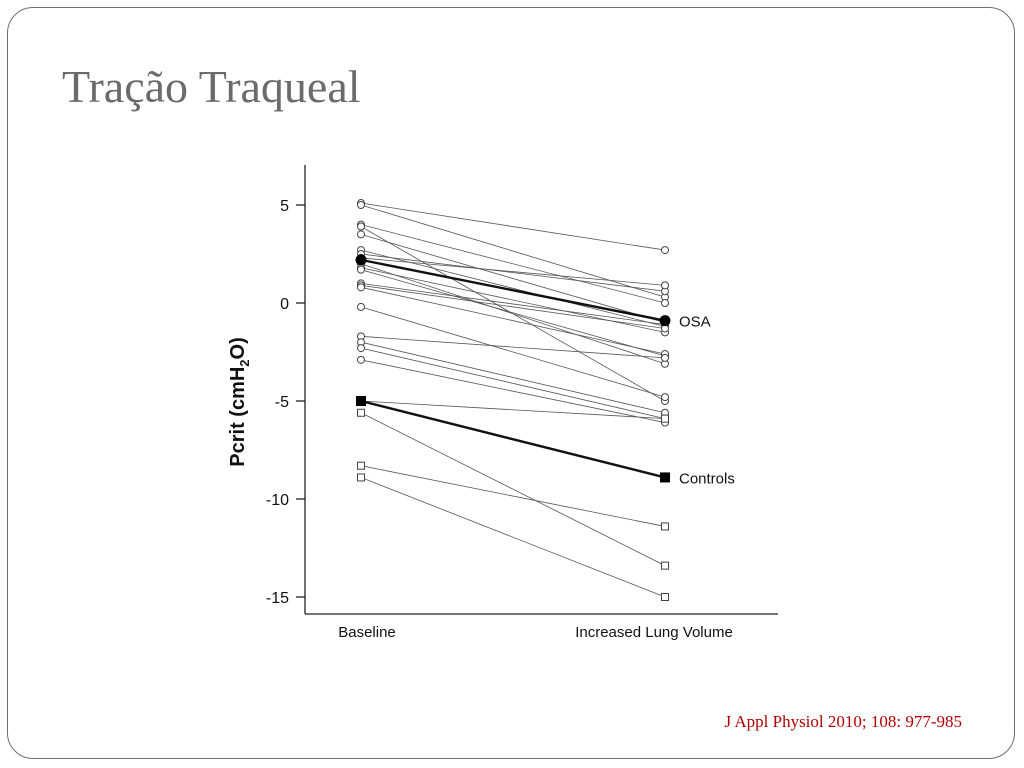 The width and height of the screenshot is (1024, 768). What do you see at coordinates (654, 632) in the screenshot?
I see `x-category-label: Increased Lung Volume` at bounding box center [654, 632].